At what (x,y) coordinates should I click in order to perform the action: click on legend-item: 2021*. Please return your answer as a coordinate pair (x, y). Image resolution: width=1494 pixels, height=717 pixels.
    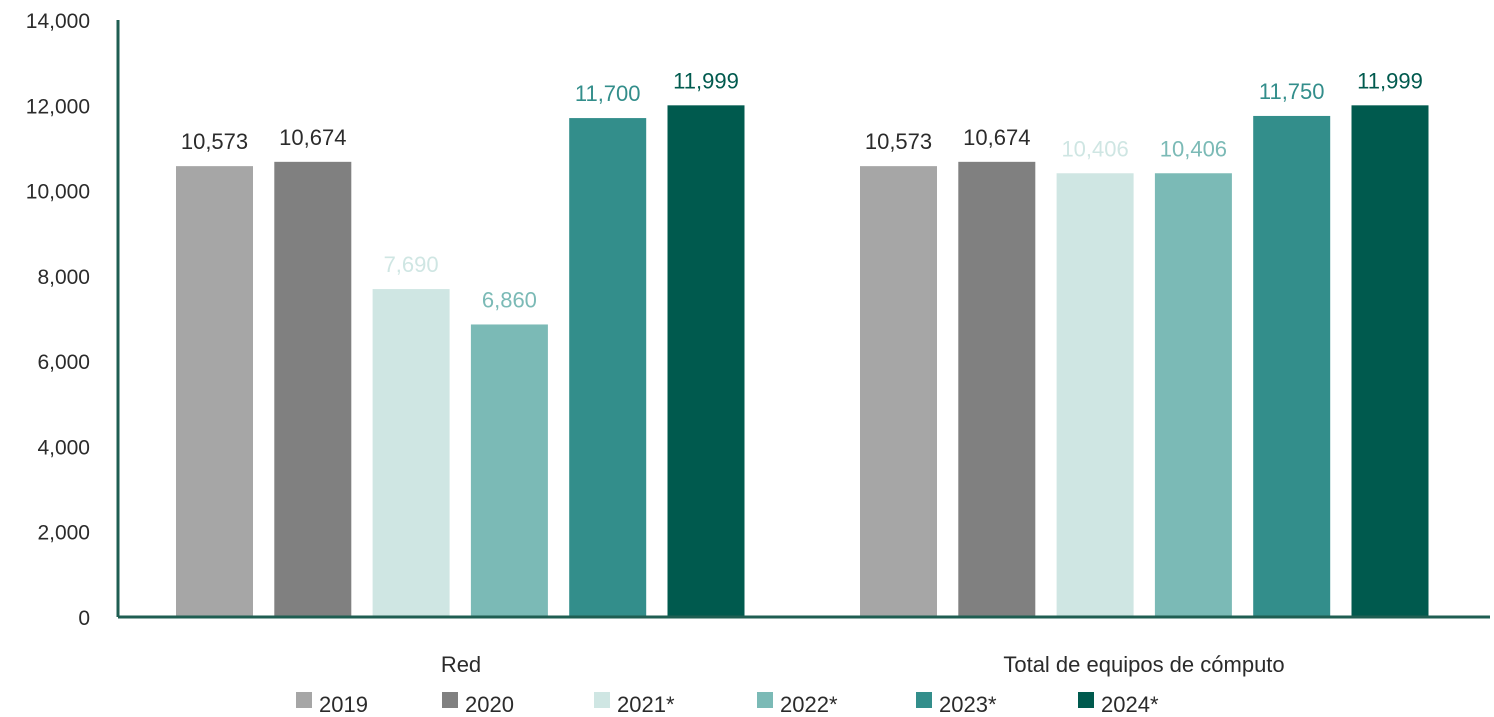
    Looking at the image, I should click on (634, 704).